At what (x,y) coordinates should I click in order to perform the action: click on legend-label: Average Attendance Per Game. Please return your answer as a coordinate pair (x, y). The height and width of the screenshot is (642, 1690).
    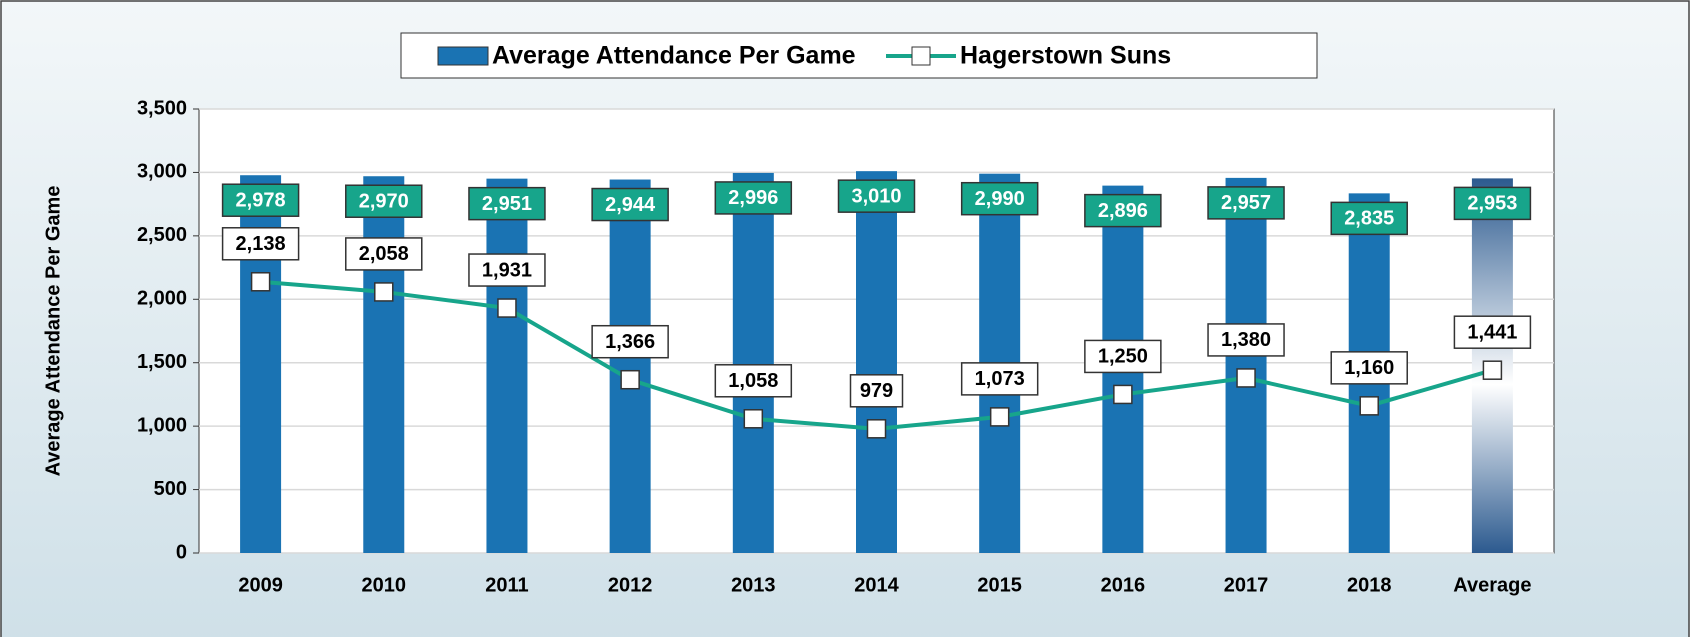
    Looking at the image, I should click on (674, 56).